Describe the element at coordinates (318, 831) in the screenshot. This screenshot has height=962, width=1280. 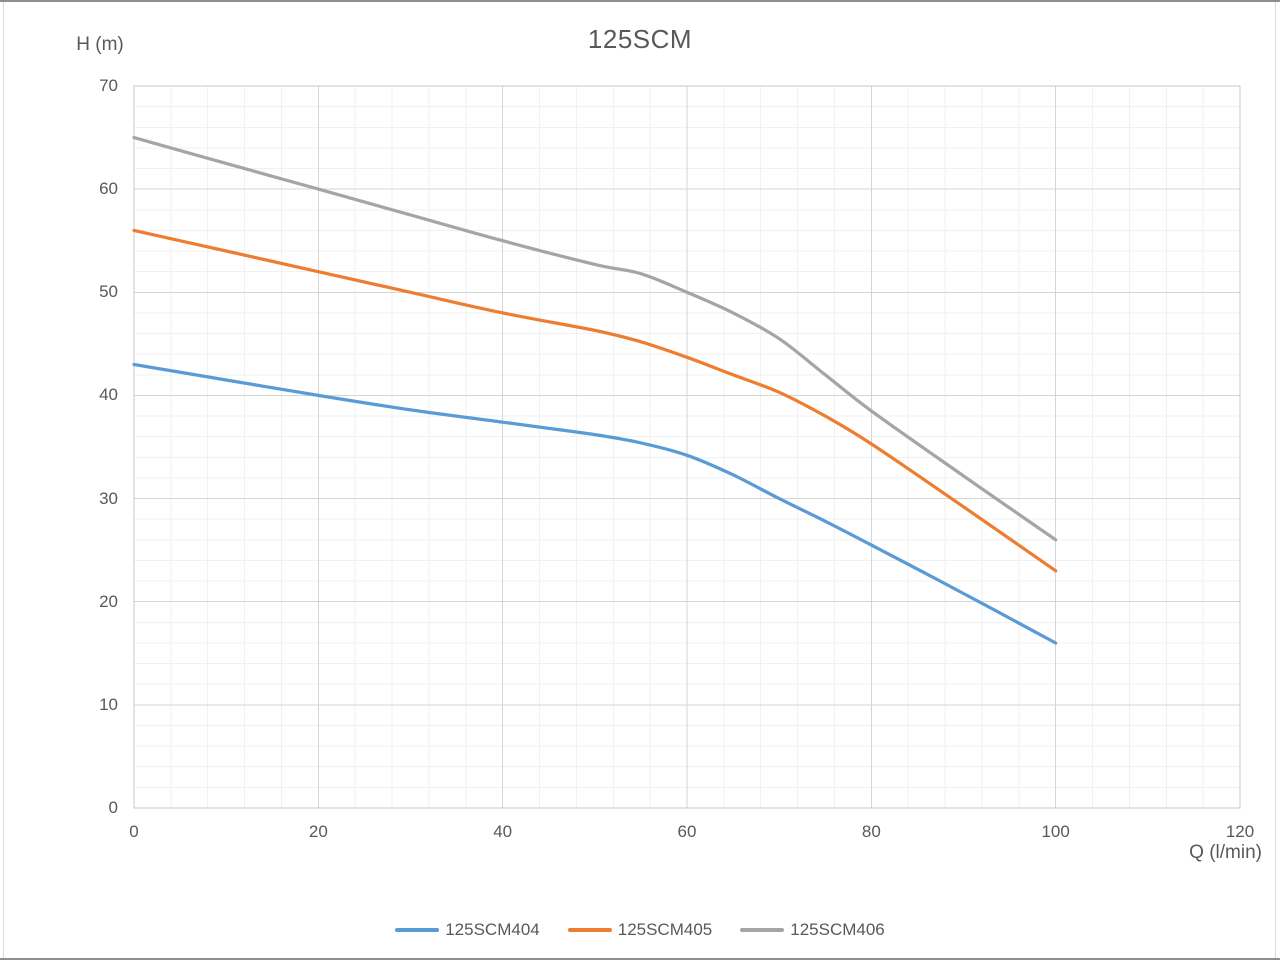
I see `x-tick-label: 20` at that location.